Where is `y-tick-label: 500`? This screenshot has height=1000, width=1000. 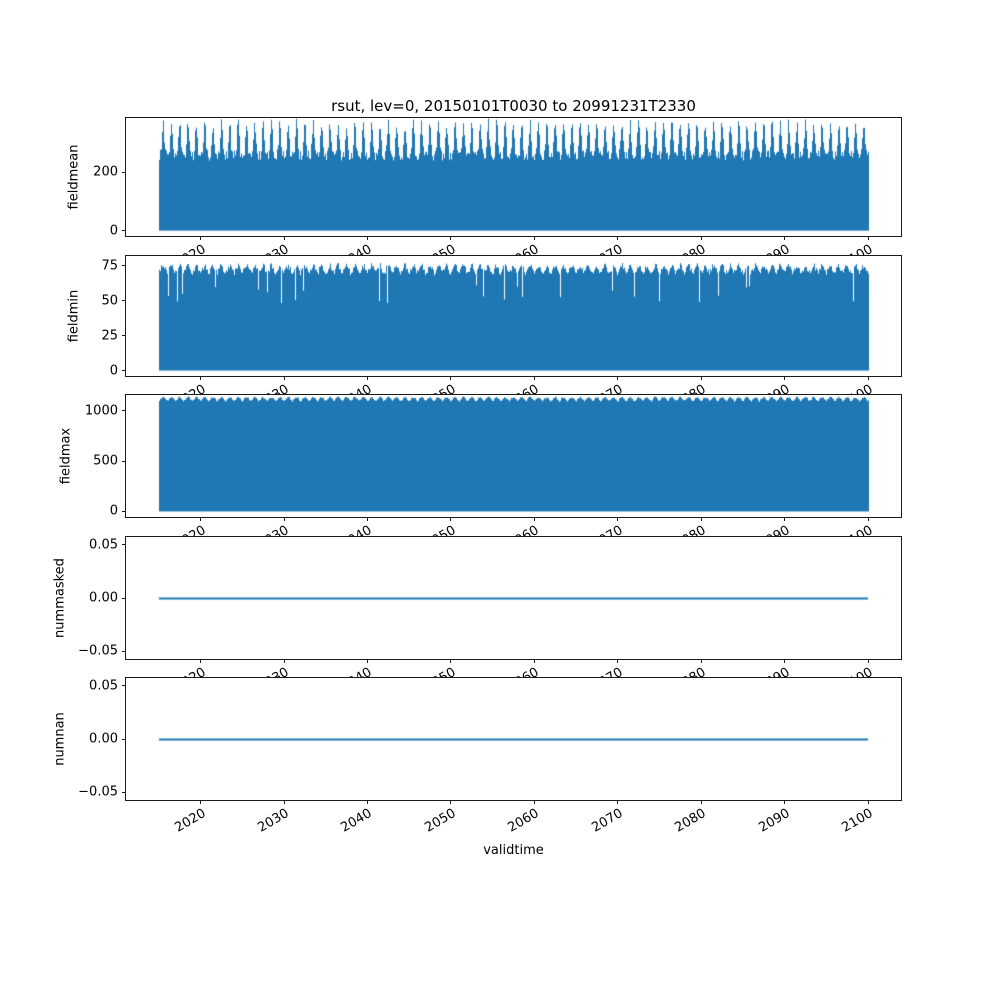 y-tick-label: 500 is located at coordinates (105, 461).